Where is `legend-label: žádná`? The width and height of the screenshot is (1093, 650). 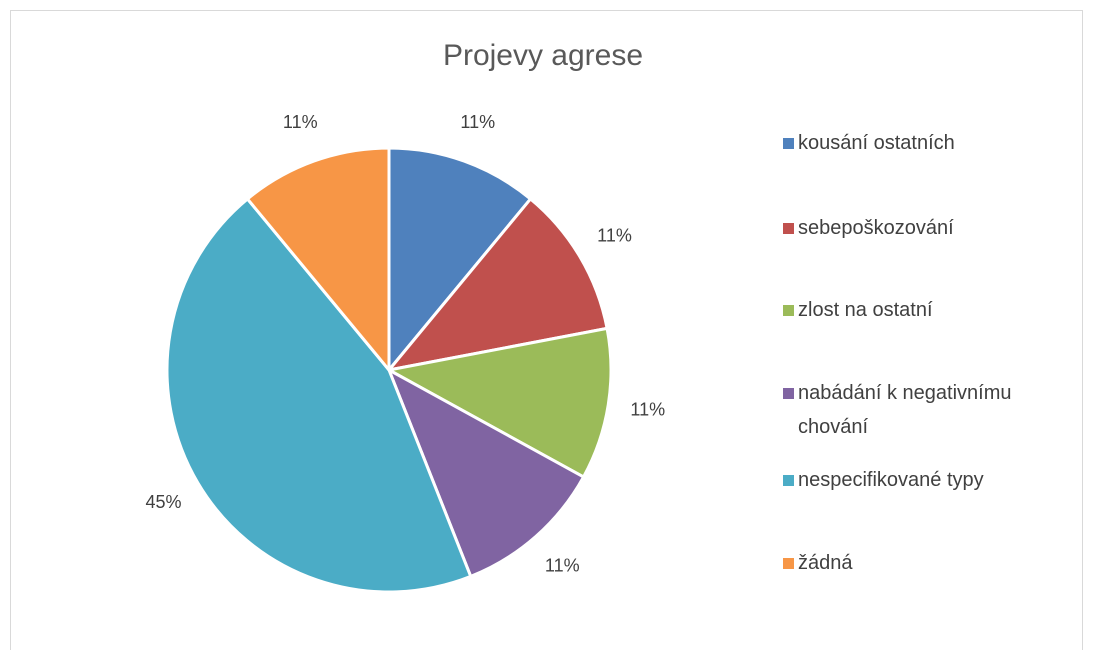
legend-label: žádná is located at coordinates (825, 563).